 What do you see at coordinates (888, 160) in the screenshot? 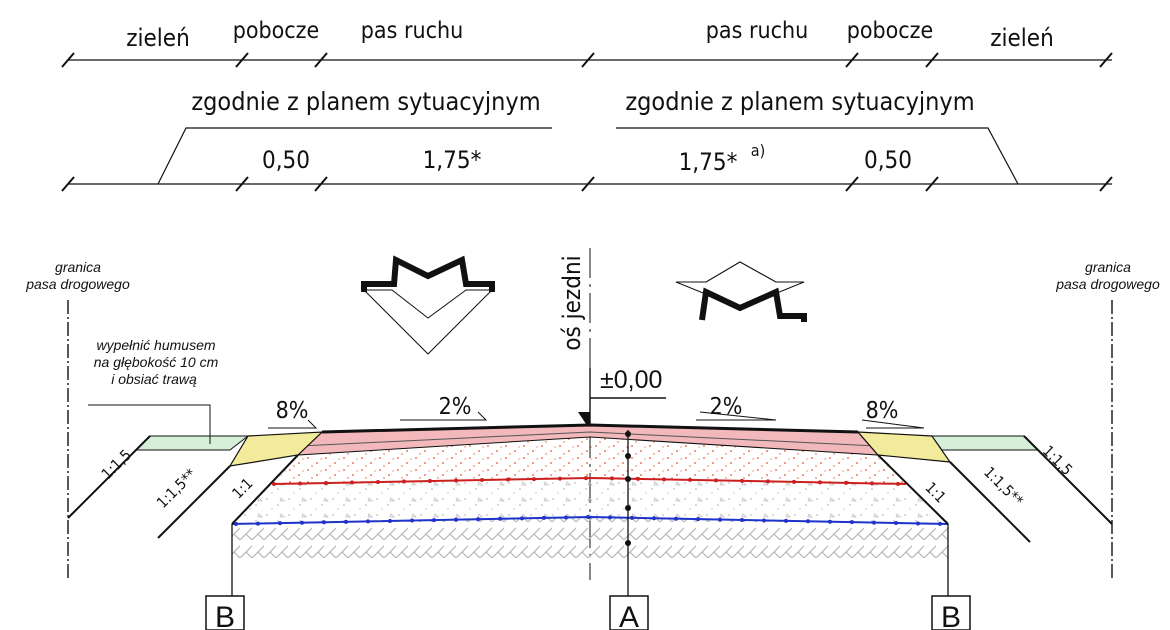
I see `dim-shoulder-right: 0,50` at bounding box center [888, 160].